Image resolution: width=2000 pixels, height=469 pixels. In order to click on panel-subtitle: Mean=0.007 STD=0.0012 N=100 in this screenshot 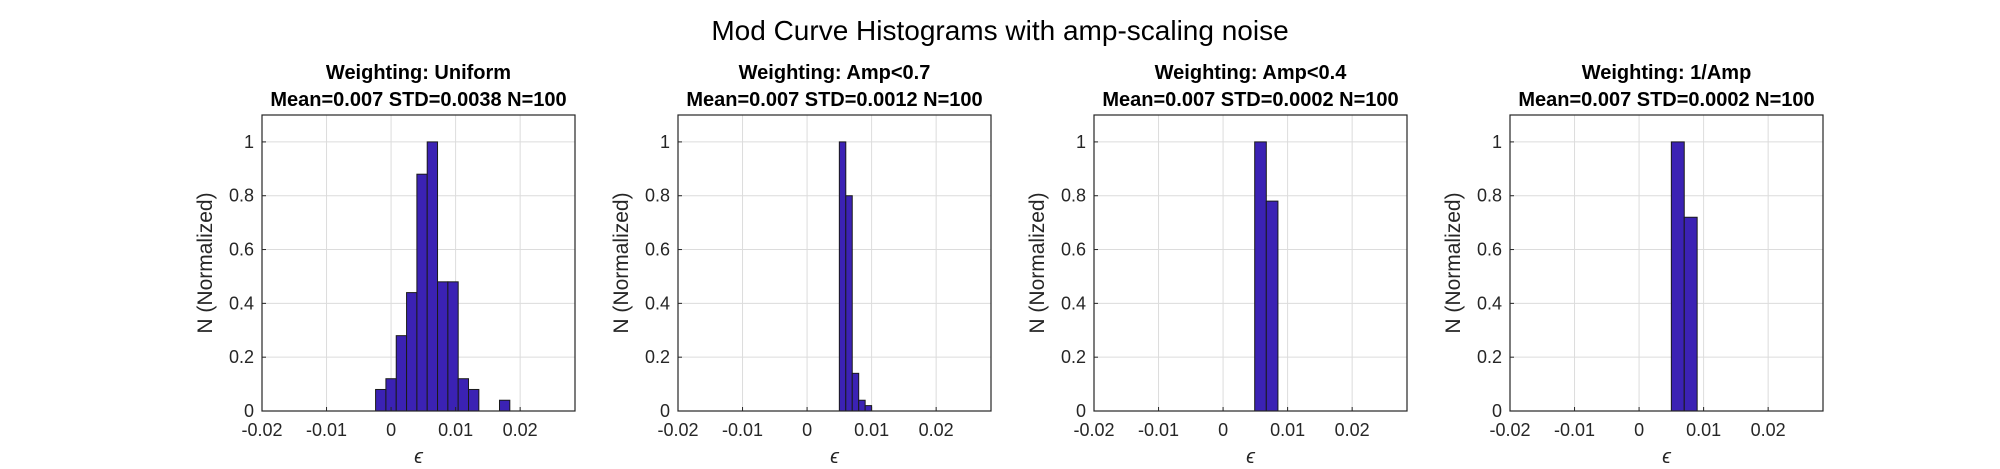, I will do `click(834, 100)`.